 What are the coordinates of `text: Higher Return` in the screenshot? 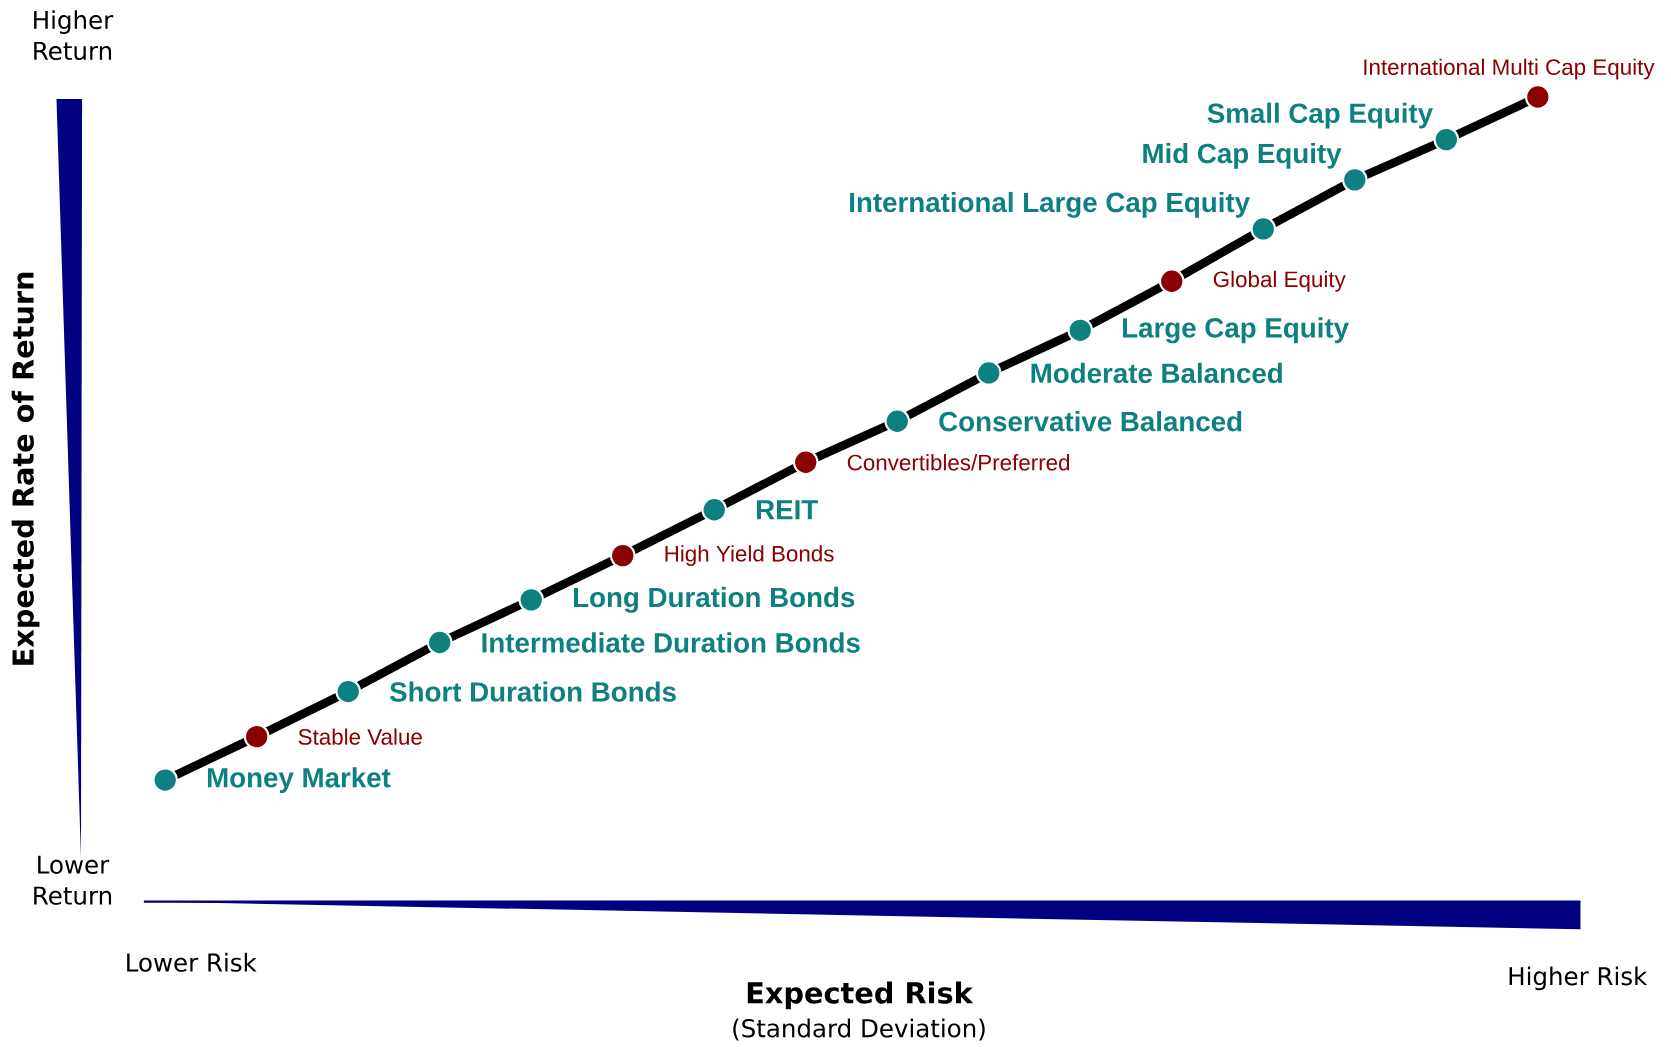 It's located at (74, 35).